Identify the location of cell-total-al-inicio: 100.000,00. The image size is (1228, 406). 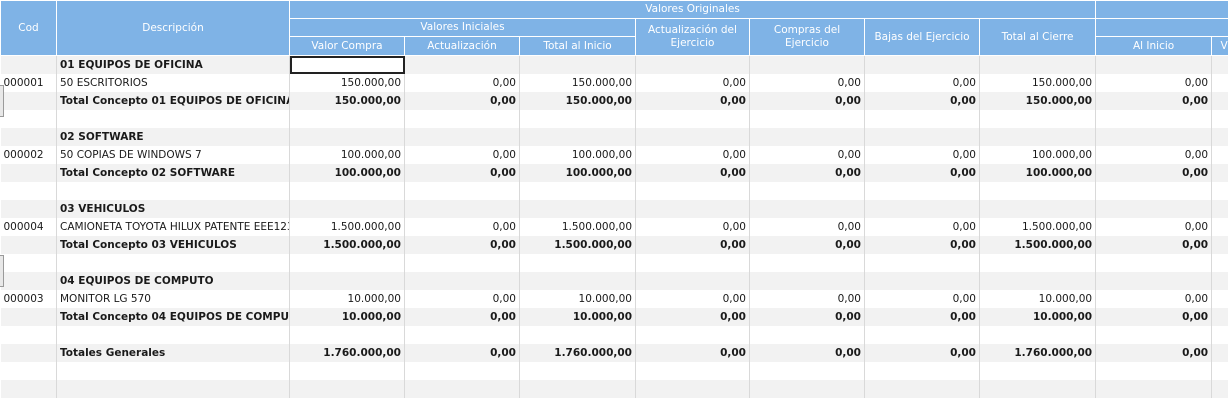
(577, 155).